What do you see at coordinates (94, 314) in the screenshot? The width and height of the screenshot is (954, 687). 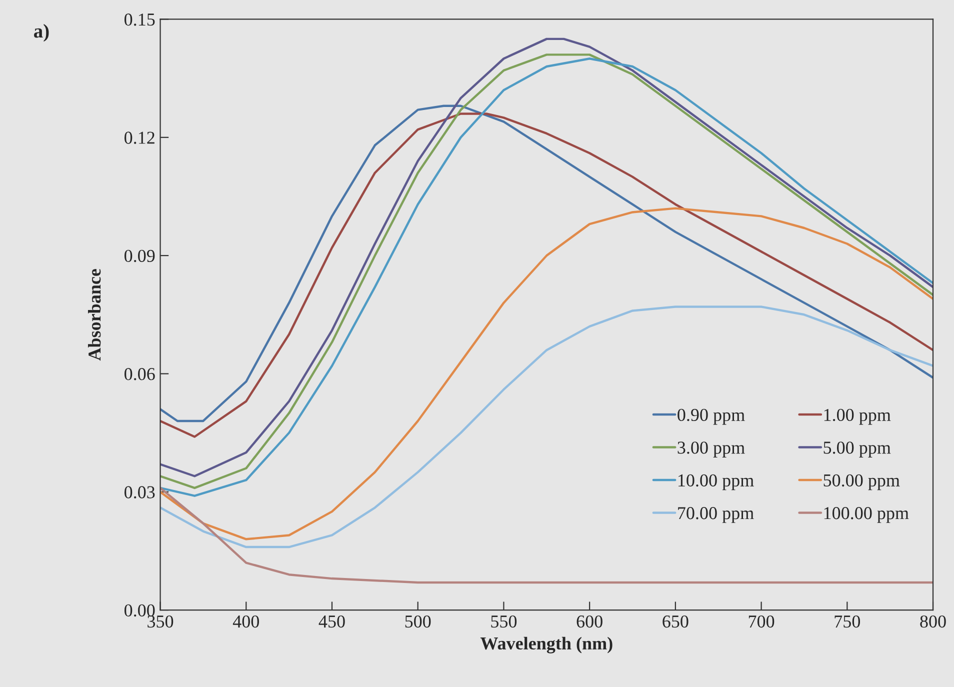 I see `y-axis-title: Absorbance` at bounding box center [94, 314].